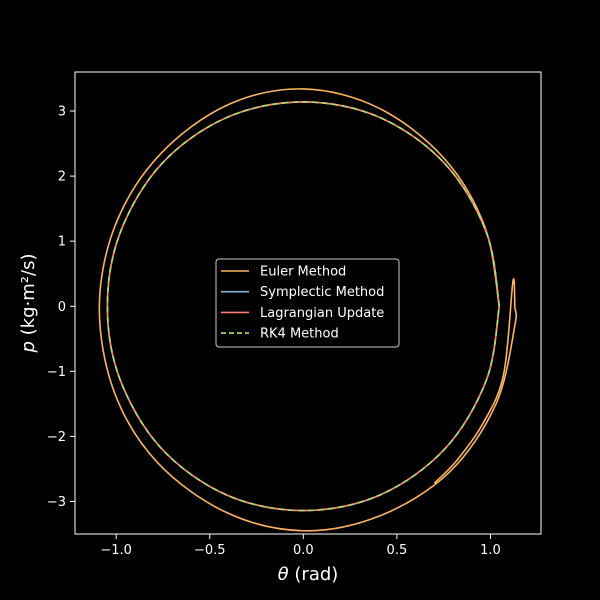 This screenshot has height=600, width=600. Describe the element at coordinates (314, 574) in the screenshot. I see `x-axis-unit: (rad)` at that location.